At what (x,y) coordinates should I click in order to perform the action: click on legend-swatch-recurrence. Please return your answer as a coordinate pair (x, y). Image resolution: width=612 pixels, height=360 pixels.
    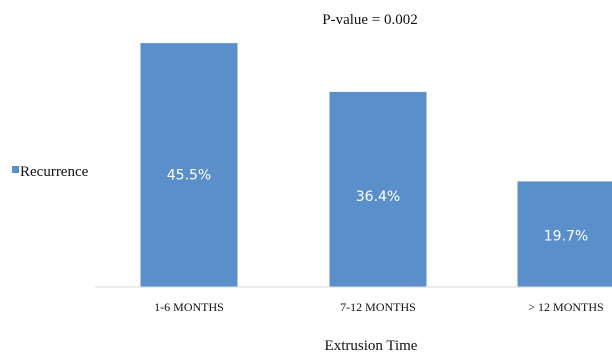
    Looking at the image, I should click on (15, 169).